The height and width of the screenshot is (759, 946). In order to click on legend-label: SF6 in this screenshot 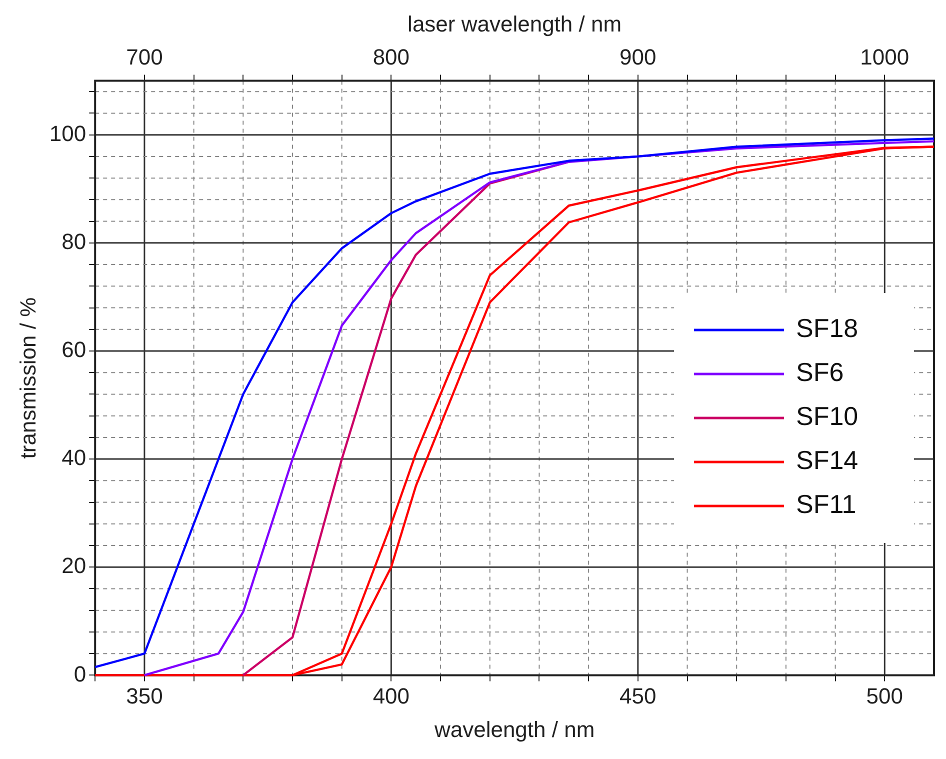, I will do `click(820, 372)`.